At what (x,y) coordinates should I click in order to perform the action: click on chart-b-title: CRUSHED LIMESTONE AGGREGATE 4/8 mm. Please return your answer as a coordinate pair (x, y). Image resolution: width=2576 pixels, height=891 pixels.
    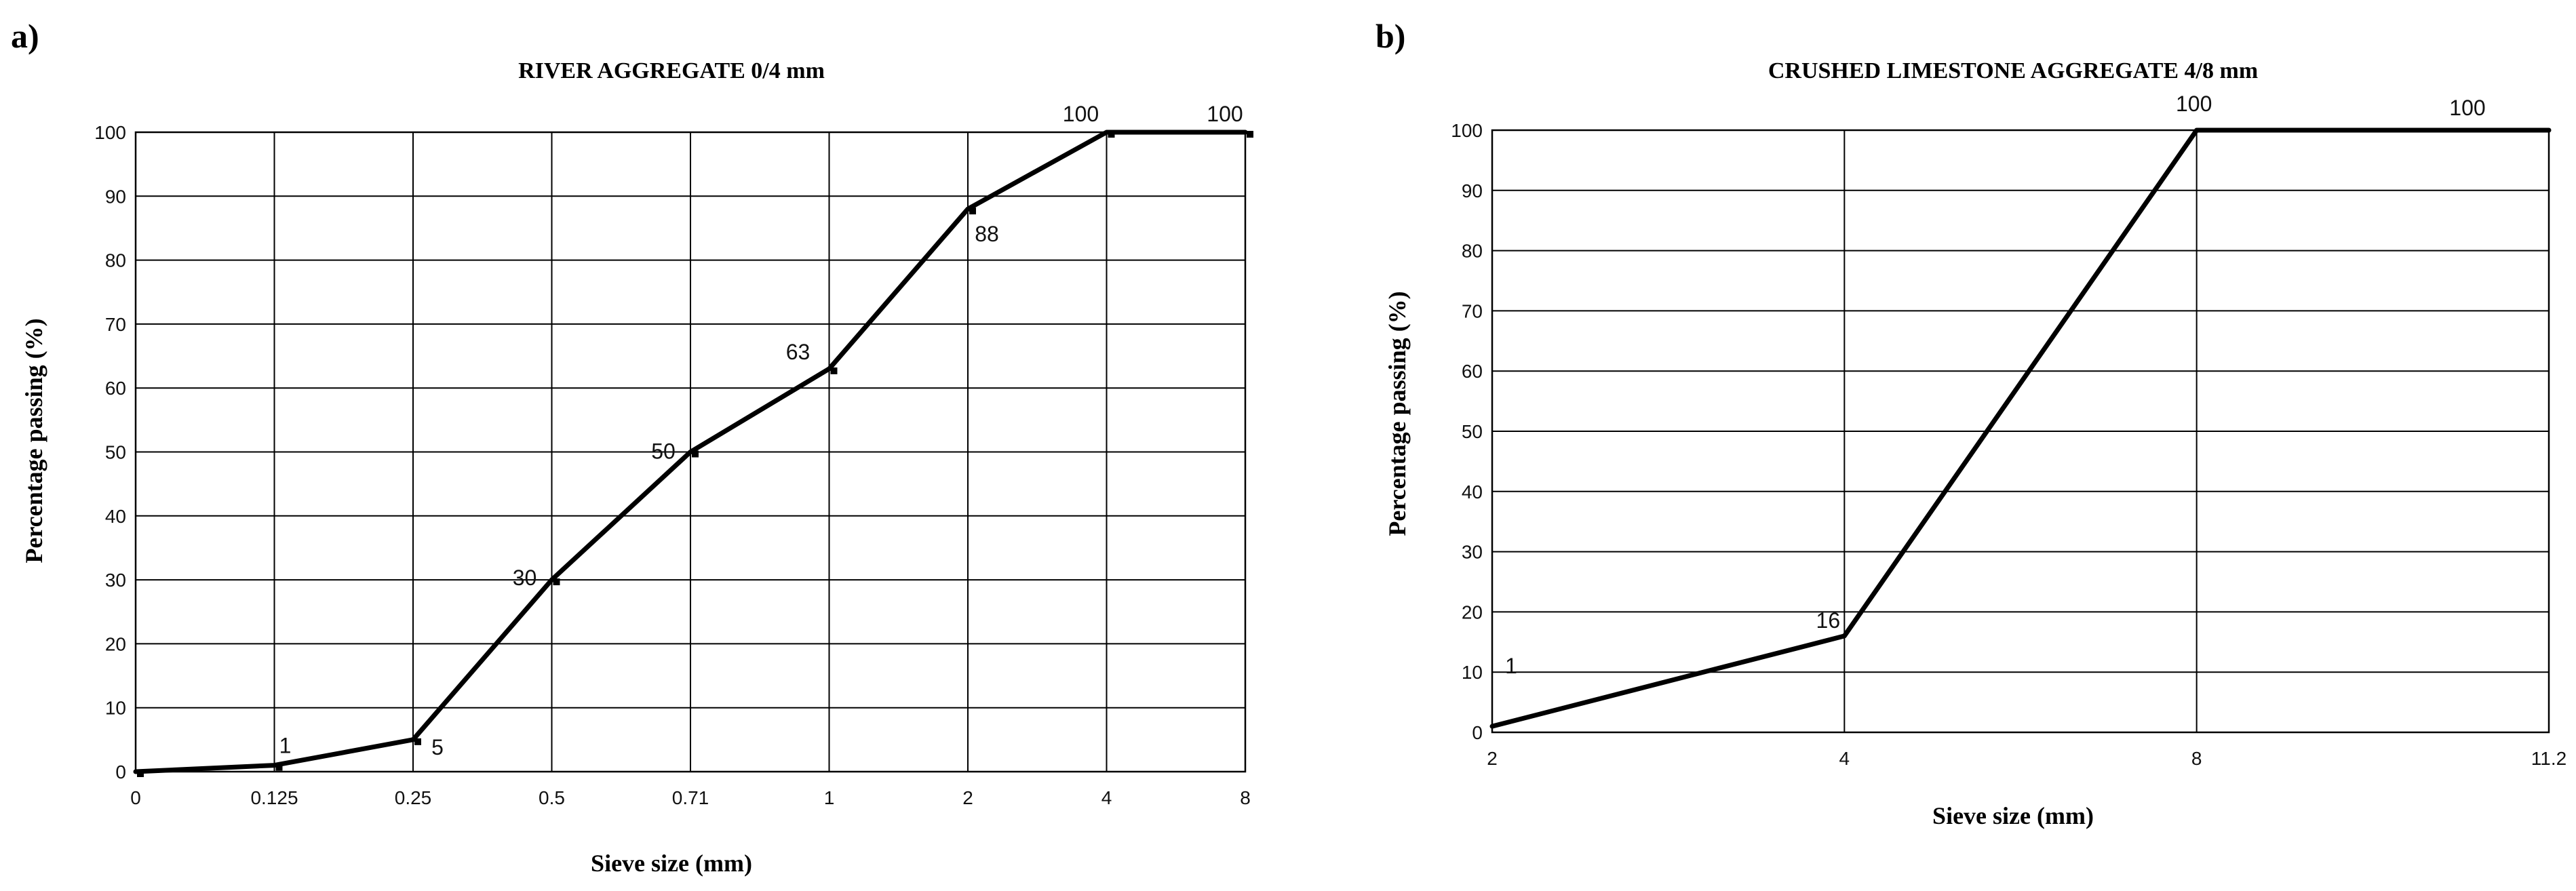
    Looking at the image, I should click on (2013, 70).